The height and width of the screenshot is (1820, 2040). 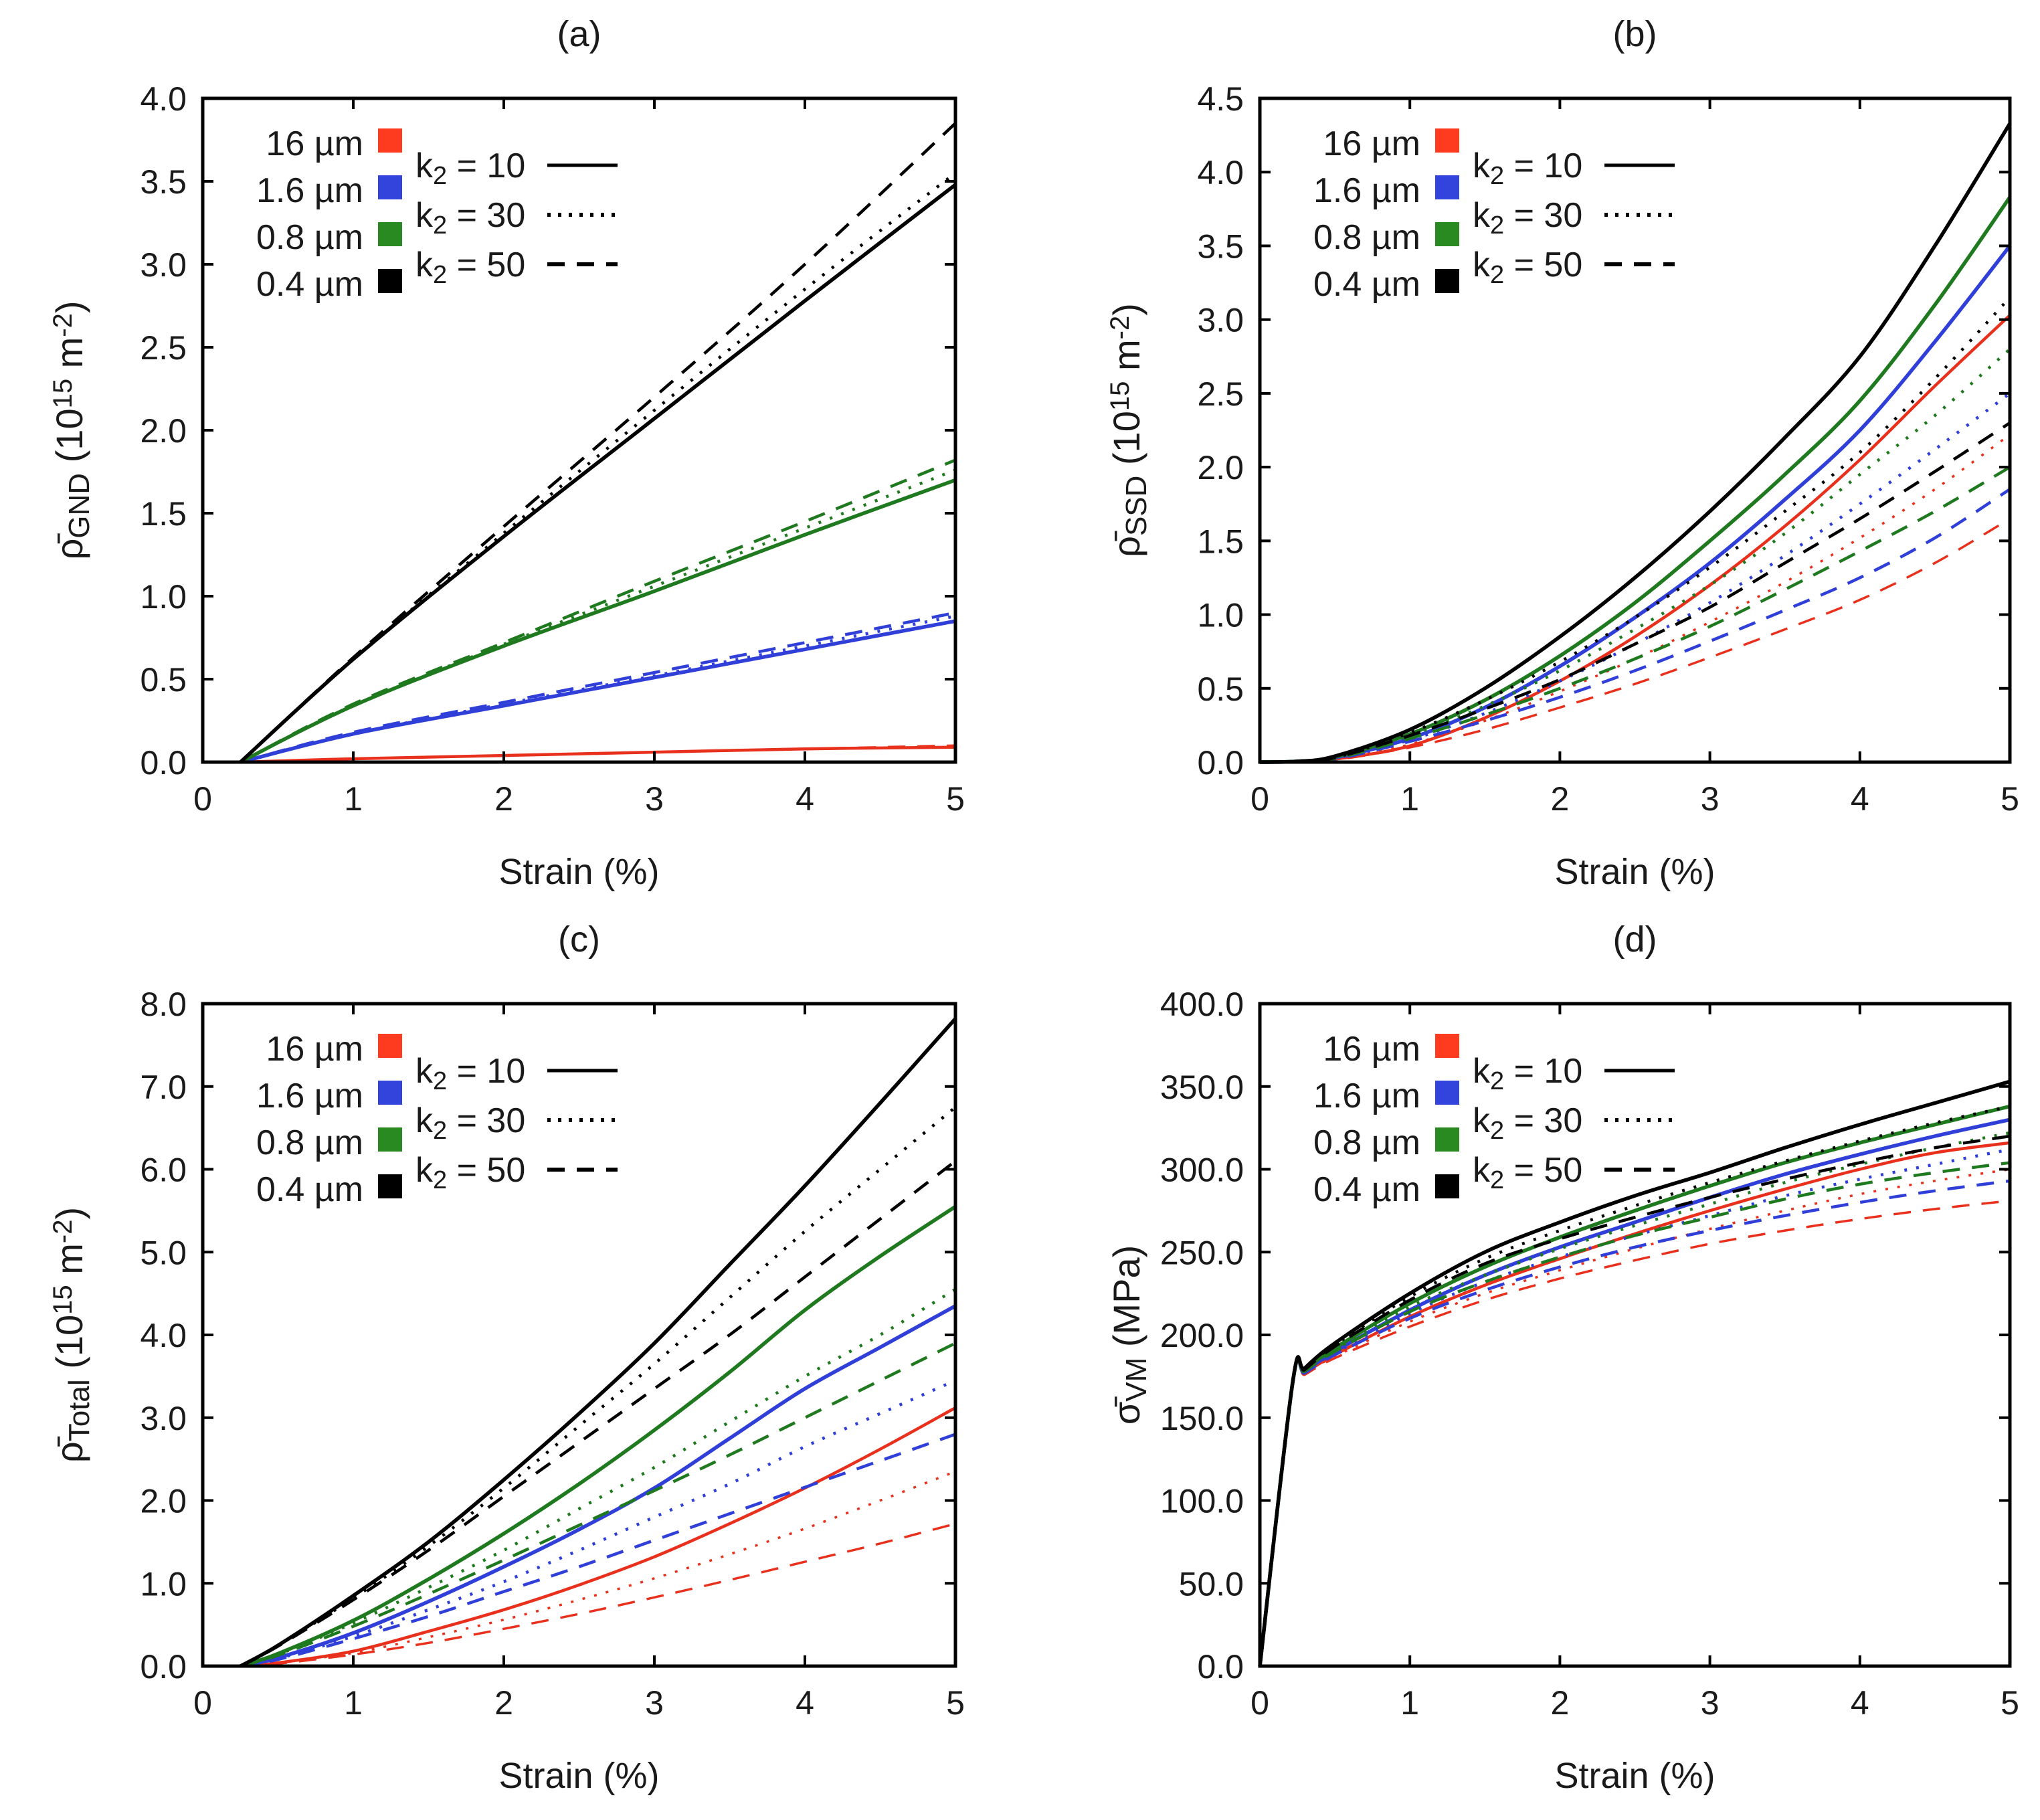 What do you see at coordinates (63, 1232) in the screenshot?
I see `y-label-superscript-2: -2` at bounding box center [63, 1232].